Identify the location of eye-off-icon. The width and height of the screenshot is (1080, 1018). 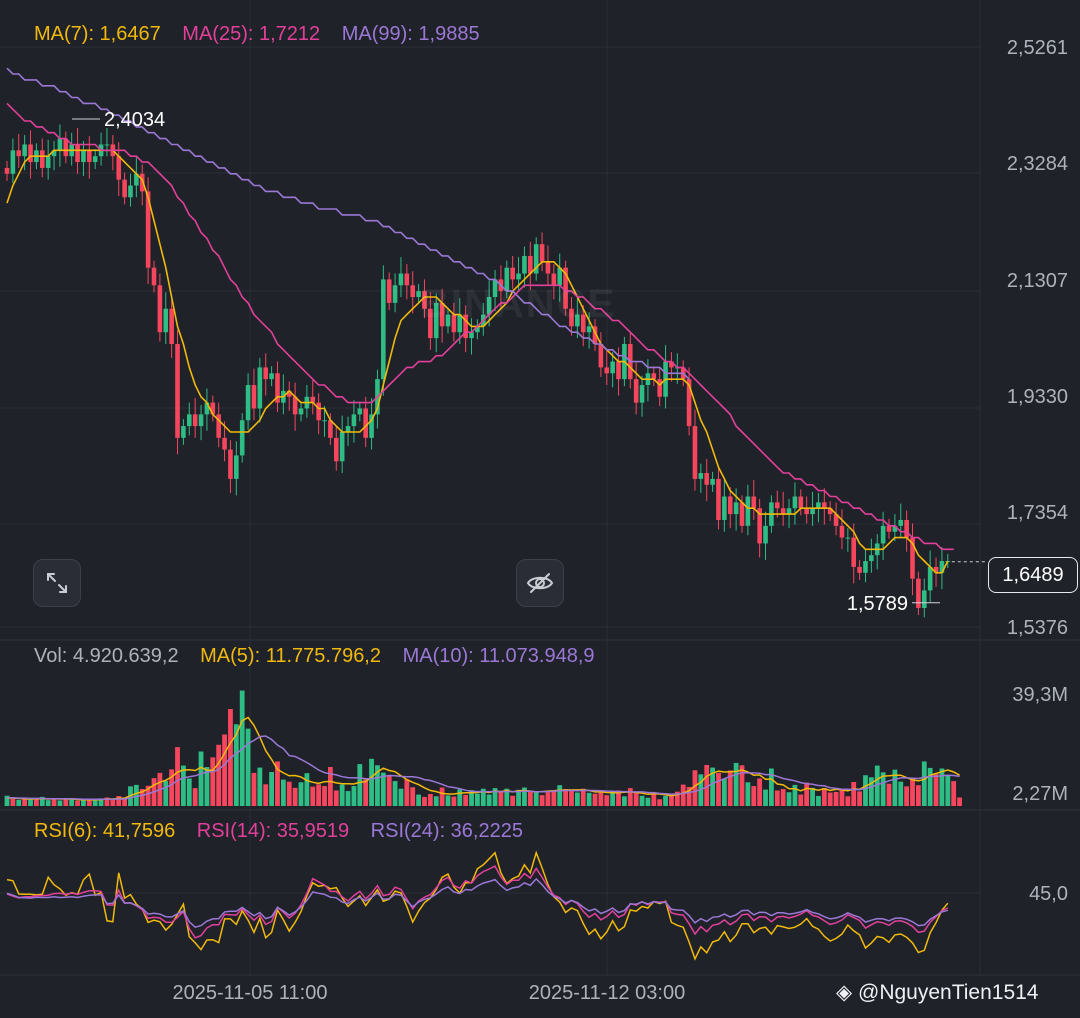
(540, 583).